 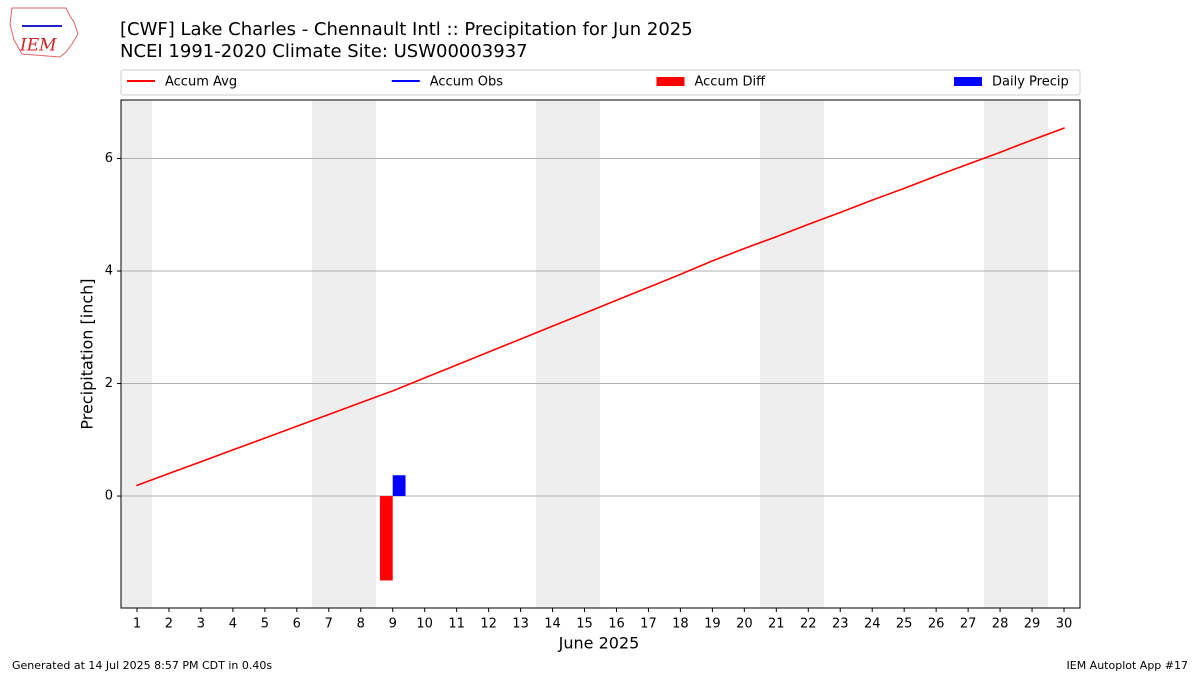 I want to click on x-tick-label: 7, so click(x=329, y=624).